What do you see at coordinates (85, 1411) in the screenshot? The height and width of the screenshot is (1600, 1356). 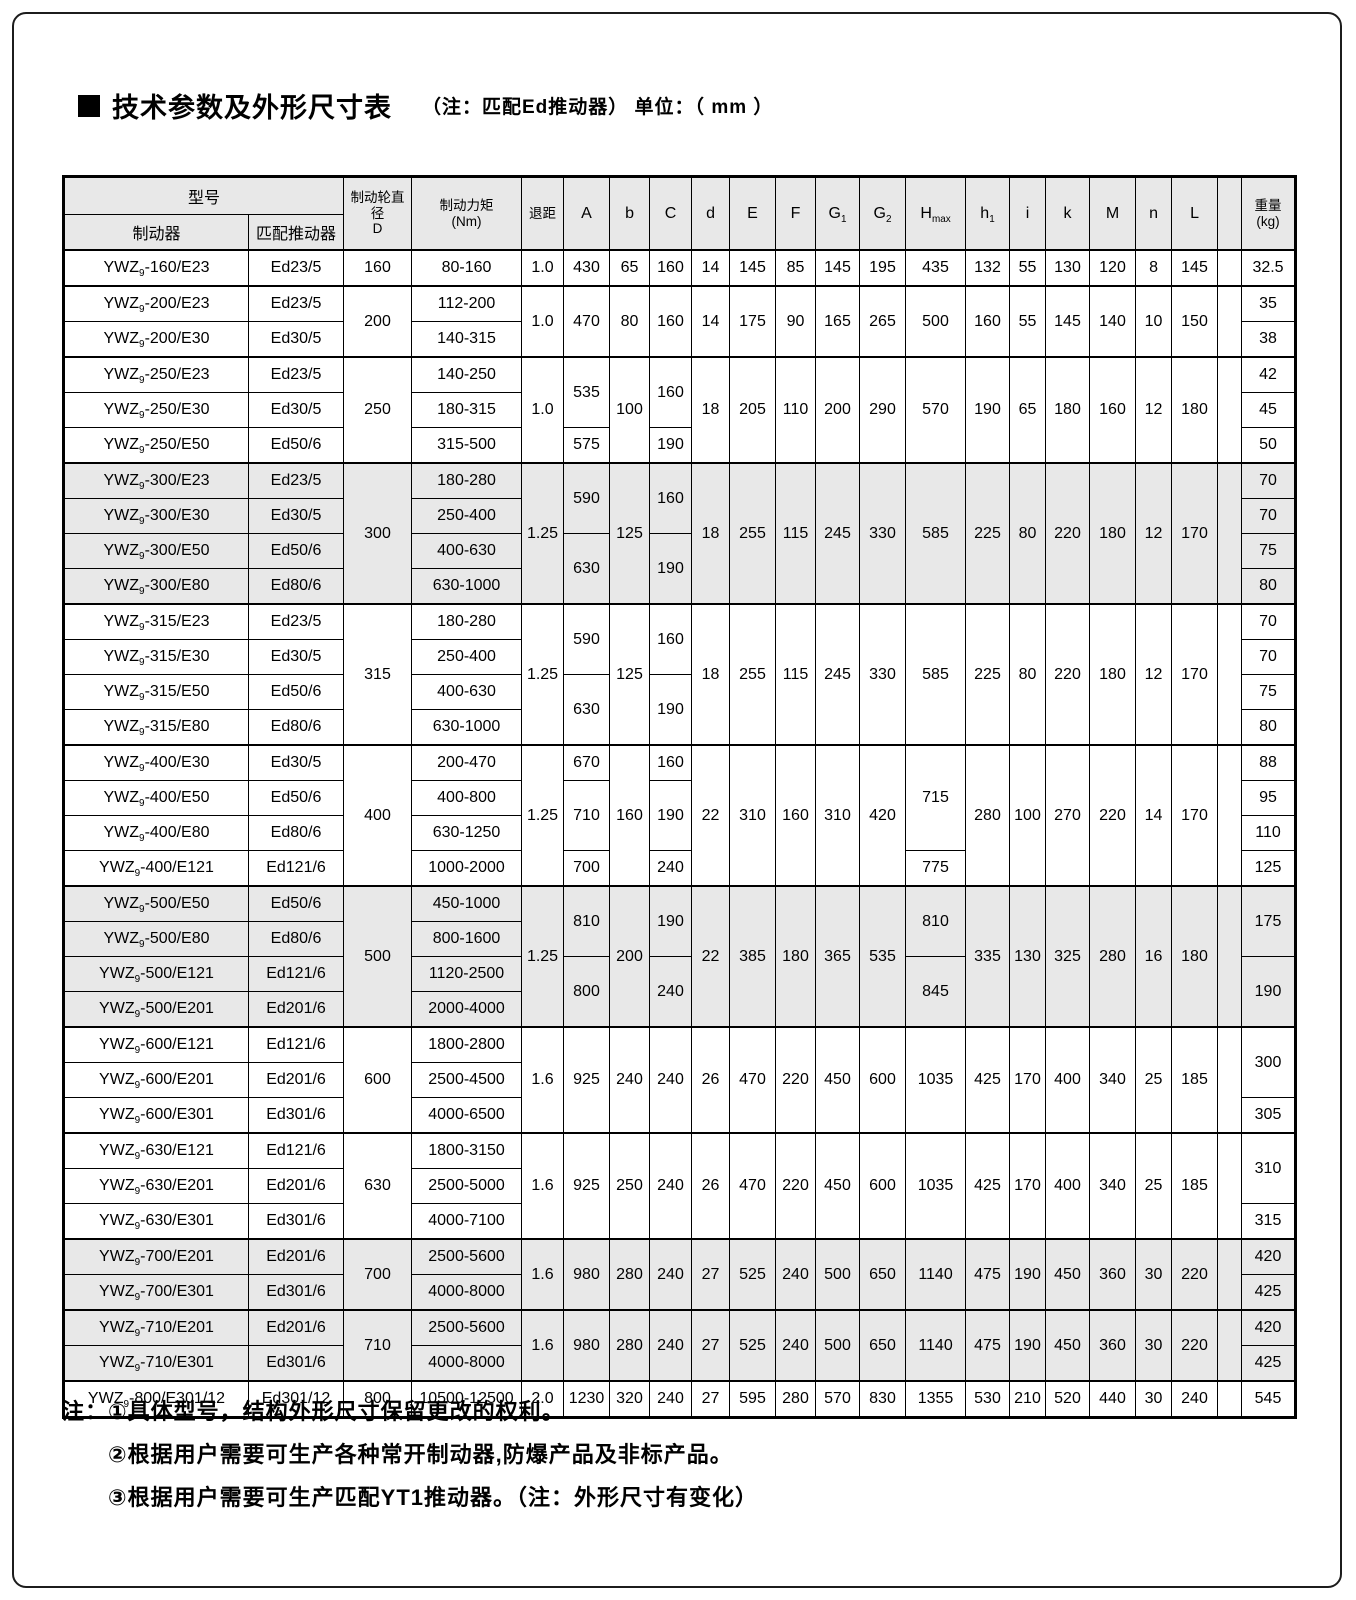 I see `notes-prefix: 注：` at bounding box center [85, 1411].